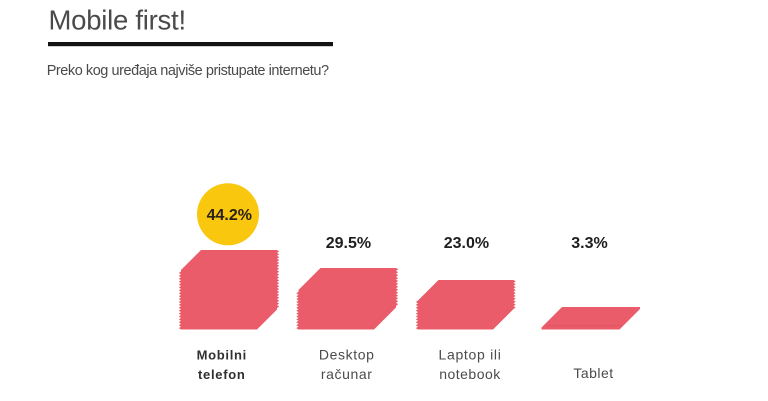 The width and height of the screenshot is (768, 401). I want to click on svg-text: Tablet, so click(593, 373).